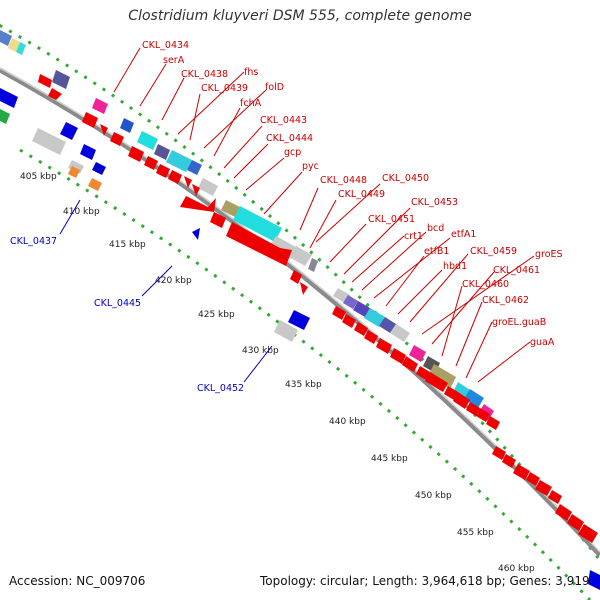  I want to click on gene-label-ckl-0460: CKL_0460, so click(485, 284).